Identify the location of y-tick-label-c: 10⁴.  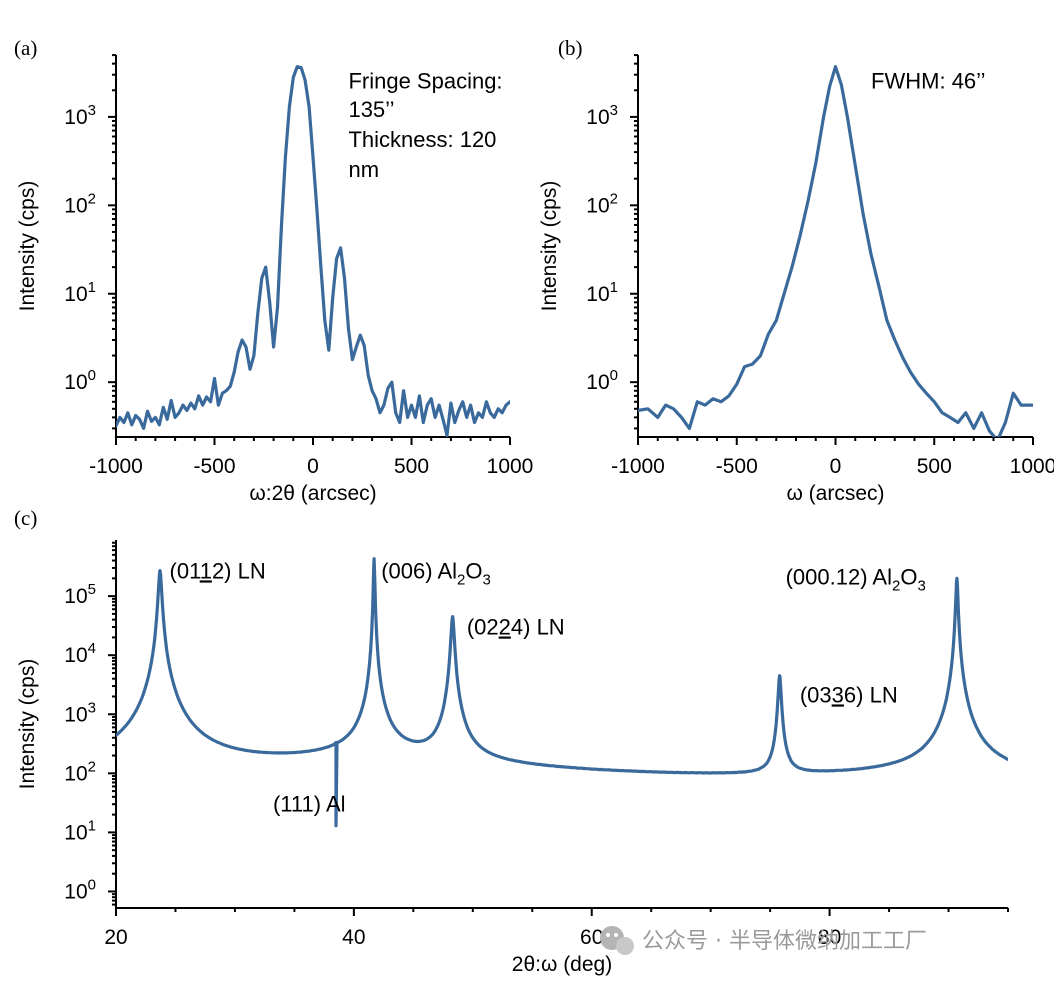
(80, 653).